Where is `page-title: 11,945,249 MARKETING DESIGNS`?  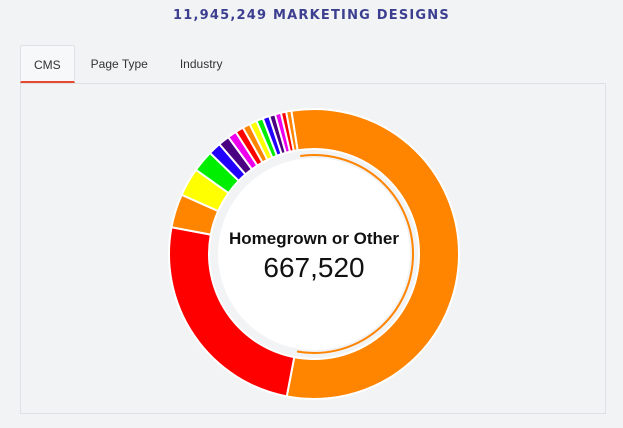
page-title: 11,945,249 MARKETING DESIGNS is located at coordinates (311, 15).